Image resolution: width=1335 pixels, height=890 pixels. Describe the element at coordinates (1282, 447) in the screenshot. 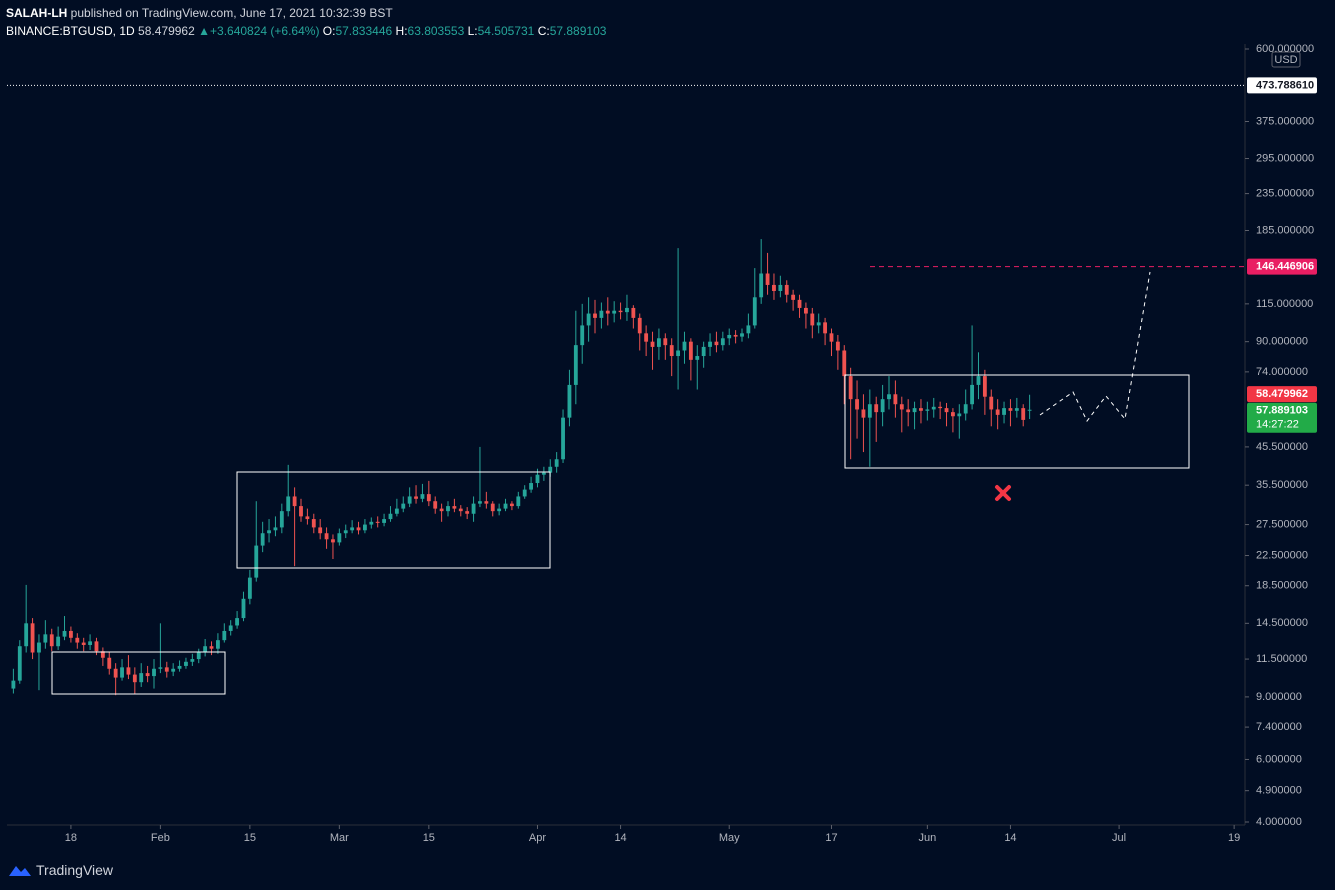

I see `y-tick-label: 45.500000` at that location.